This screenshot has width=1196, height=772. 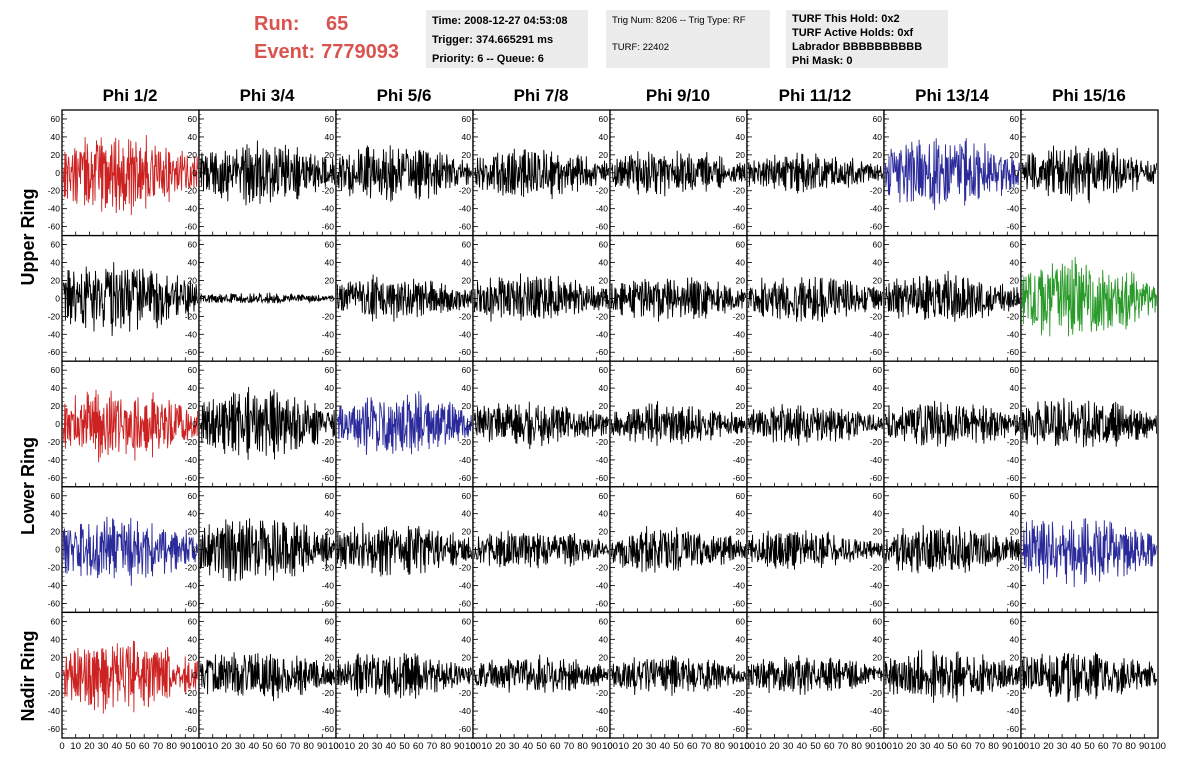 What do you see at coordinates (609, 746) in the screenshot?
I see `x-tick-label: 0` at bounding box center [609, 746].